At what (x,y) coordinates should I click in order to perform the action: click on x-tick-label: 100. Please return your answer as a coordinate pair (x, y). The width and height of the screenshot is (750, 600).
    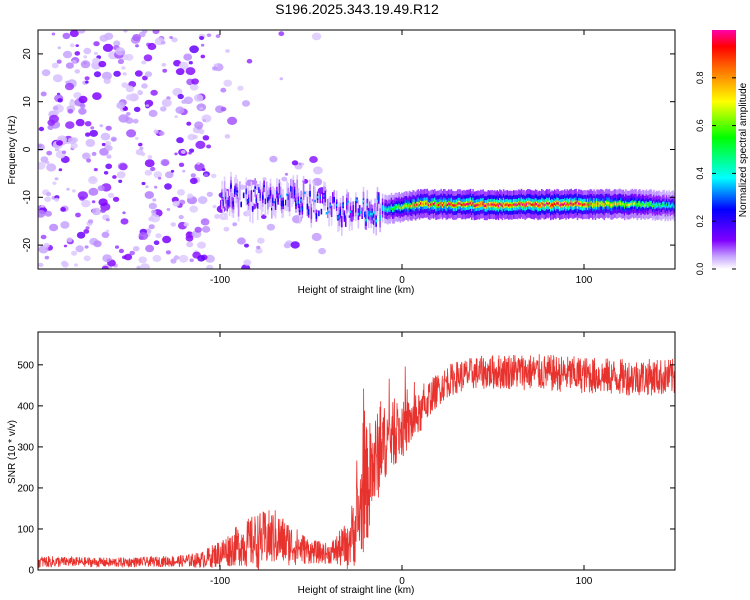
    Looking at the image, I should click on (584, 581).